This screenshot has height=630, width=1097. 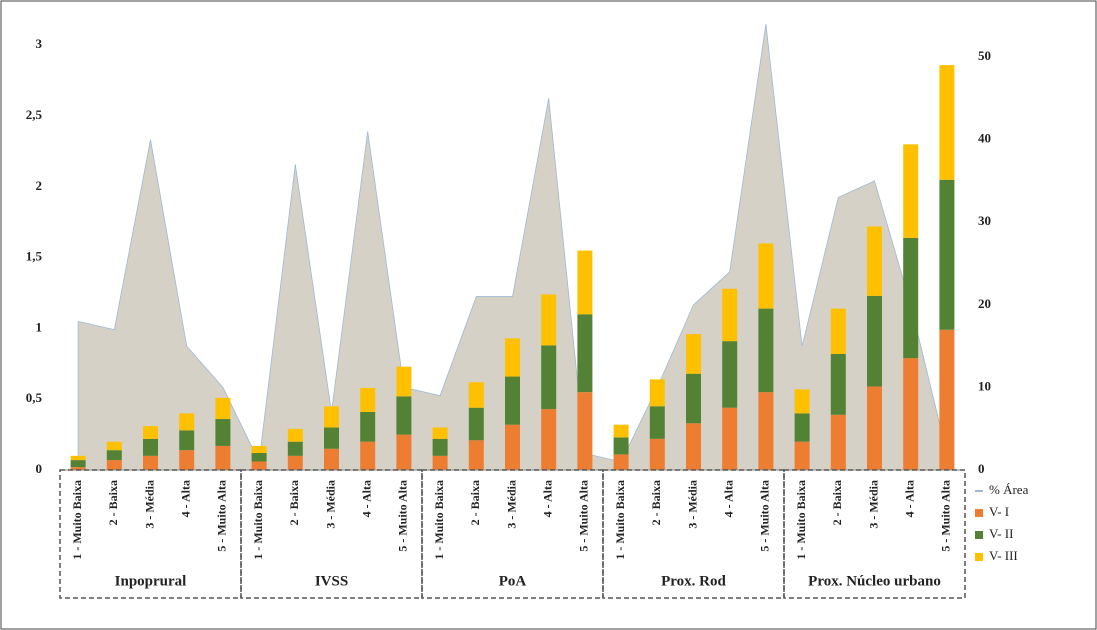 I want to click on y-tick-label: 0,5, so click(x=34, y=397).